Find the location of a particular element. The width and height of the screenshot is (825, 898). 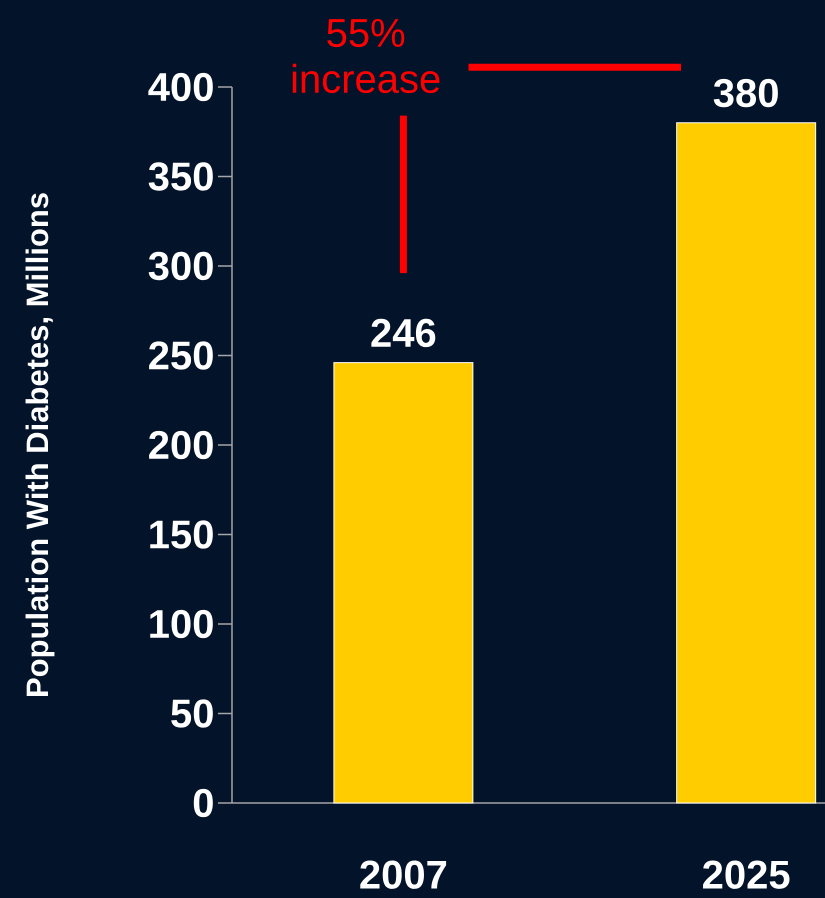

y-tick-label: 200 is located at coordinates (181, 445).